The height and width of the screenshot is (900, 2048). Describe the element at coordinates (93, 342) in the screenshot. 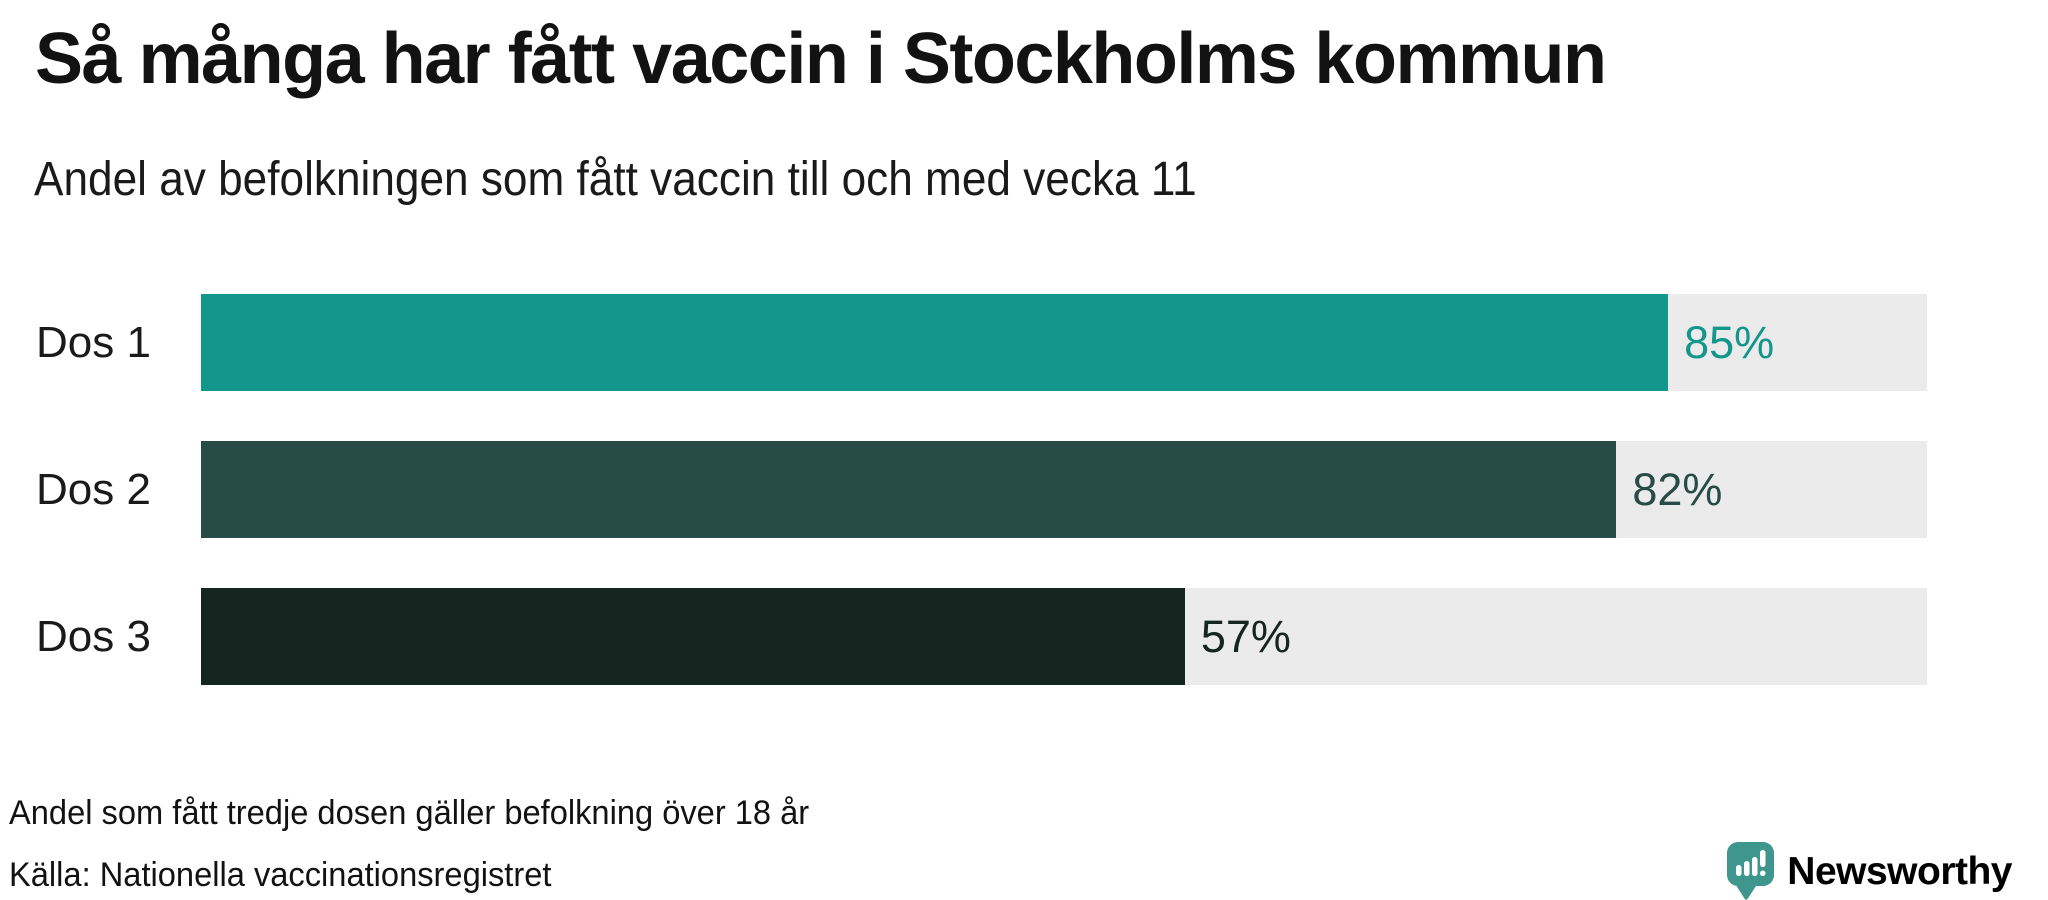

I see `category-label: Dos 1` at that location.